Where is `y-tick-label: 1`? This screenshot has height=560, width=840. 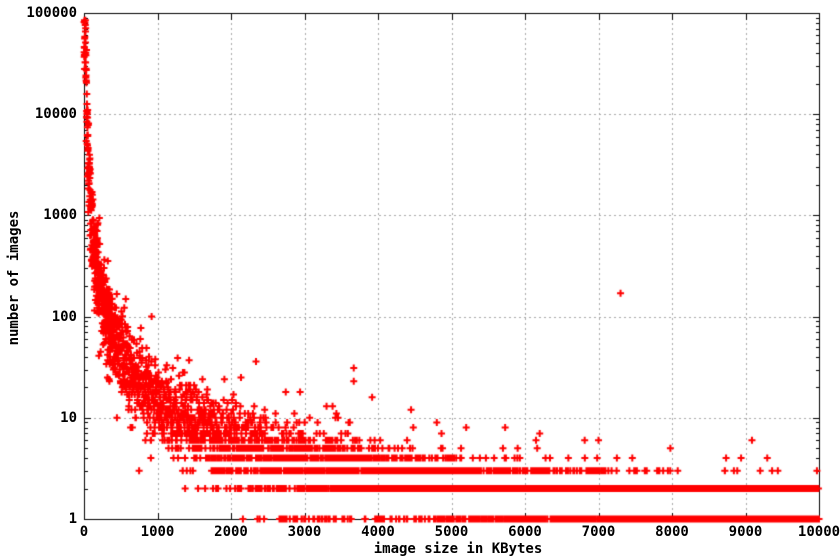
y-tick-label: 1 is located at coordinates (72, 519).